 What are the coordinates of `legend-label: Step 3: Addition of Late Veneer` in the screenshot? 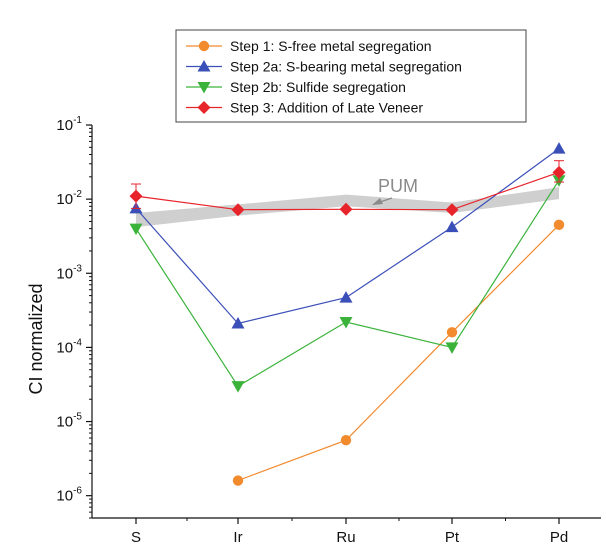 It's located at (326, 108).